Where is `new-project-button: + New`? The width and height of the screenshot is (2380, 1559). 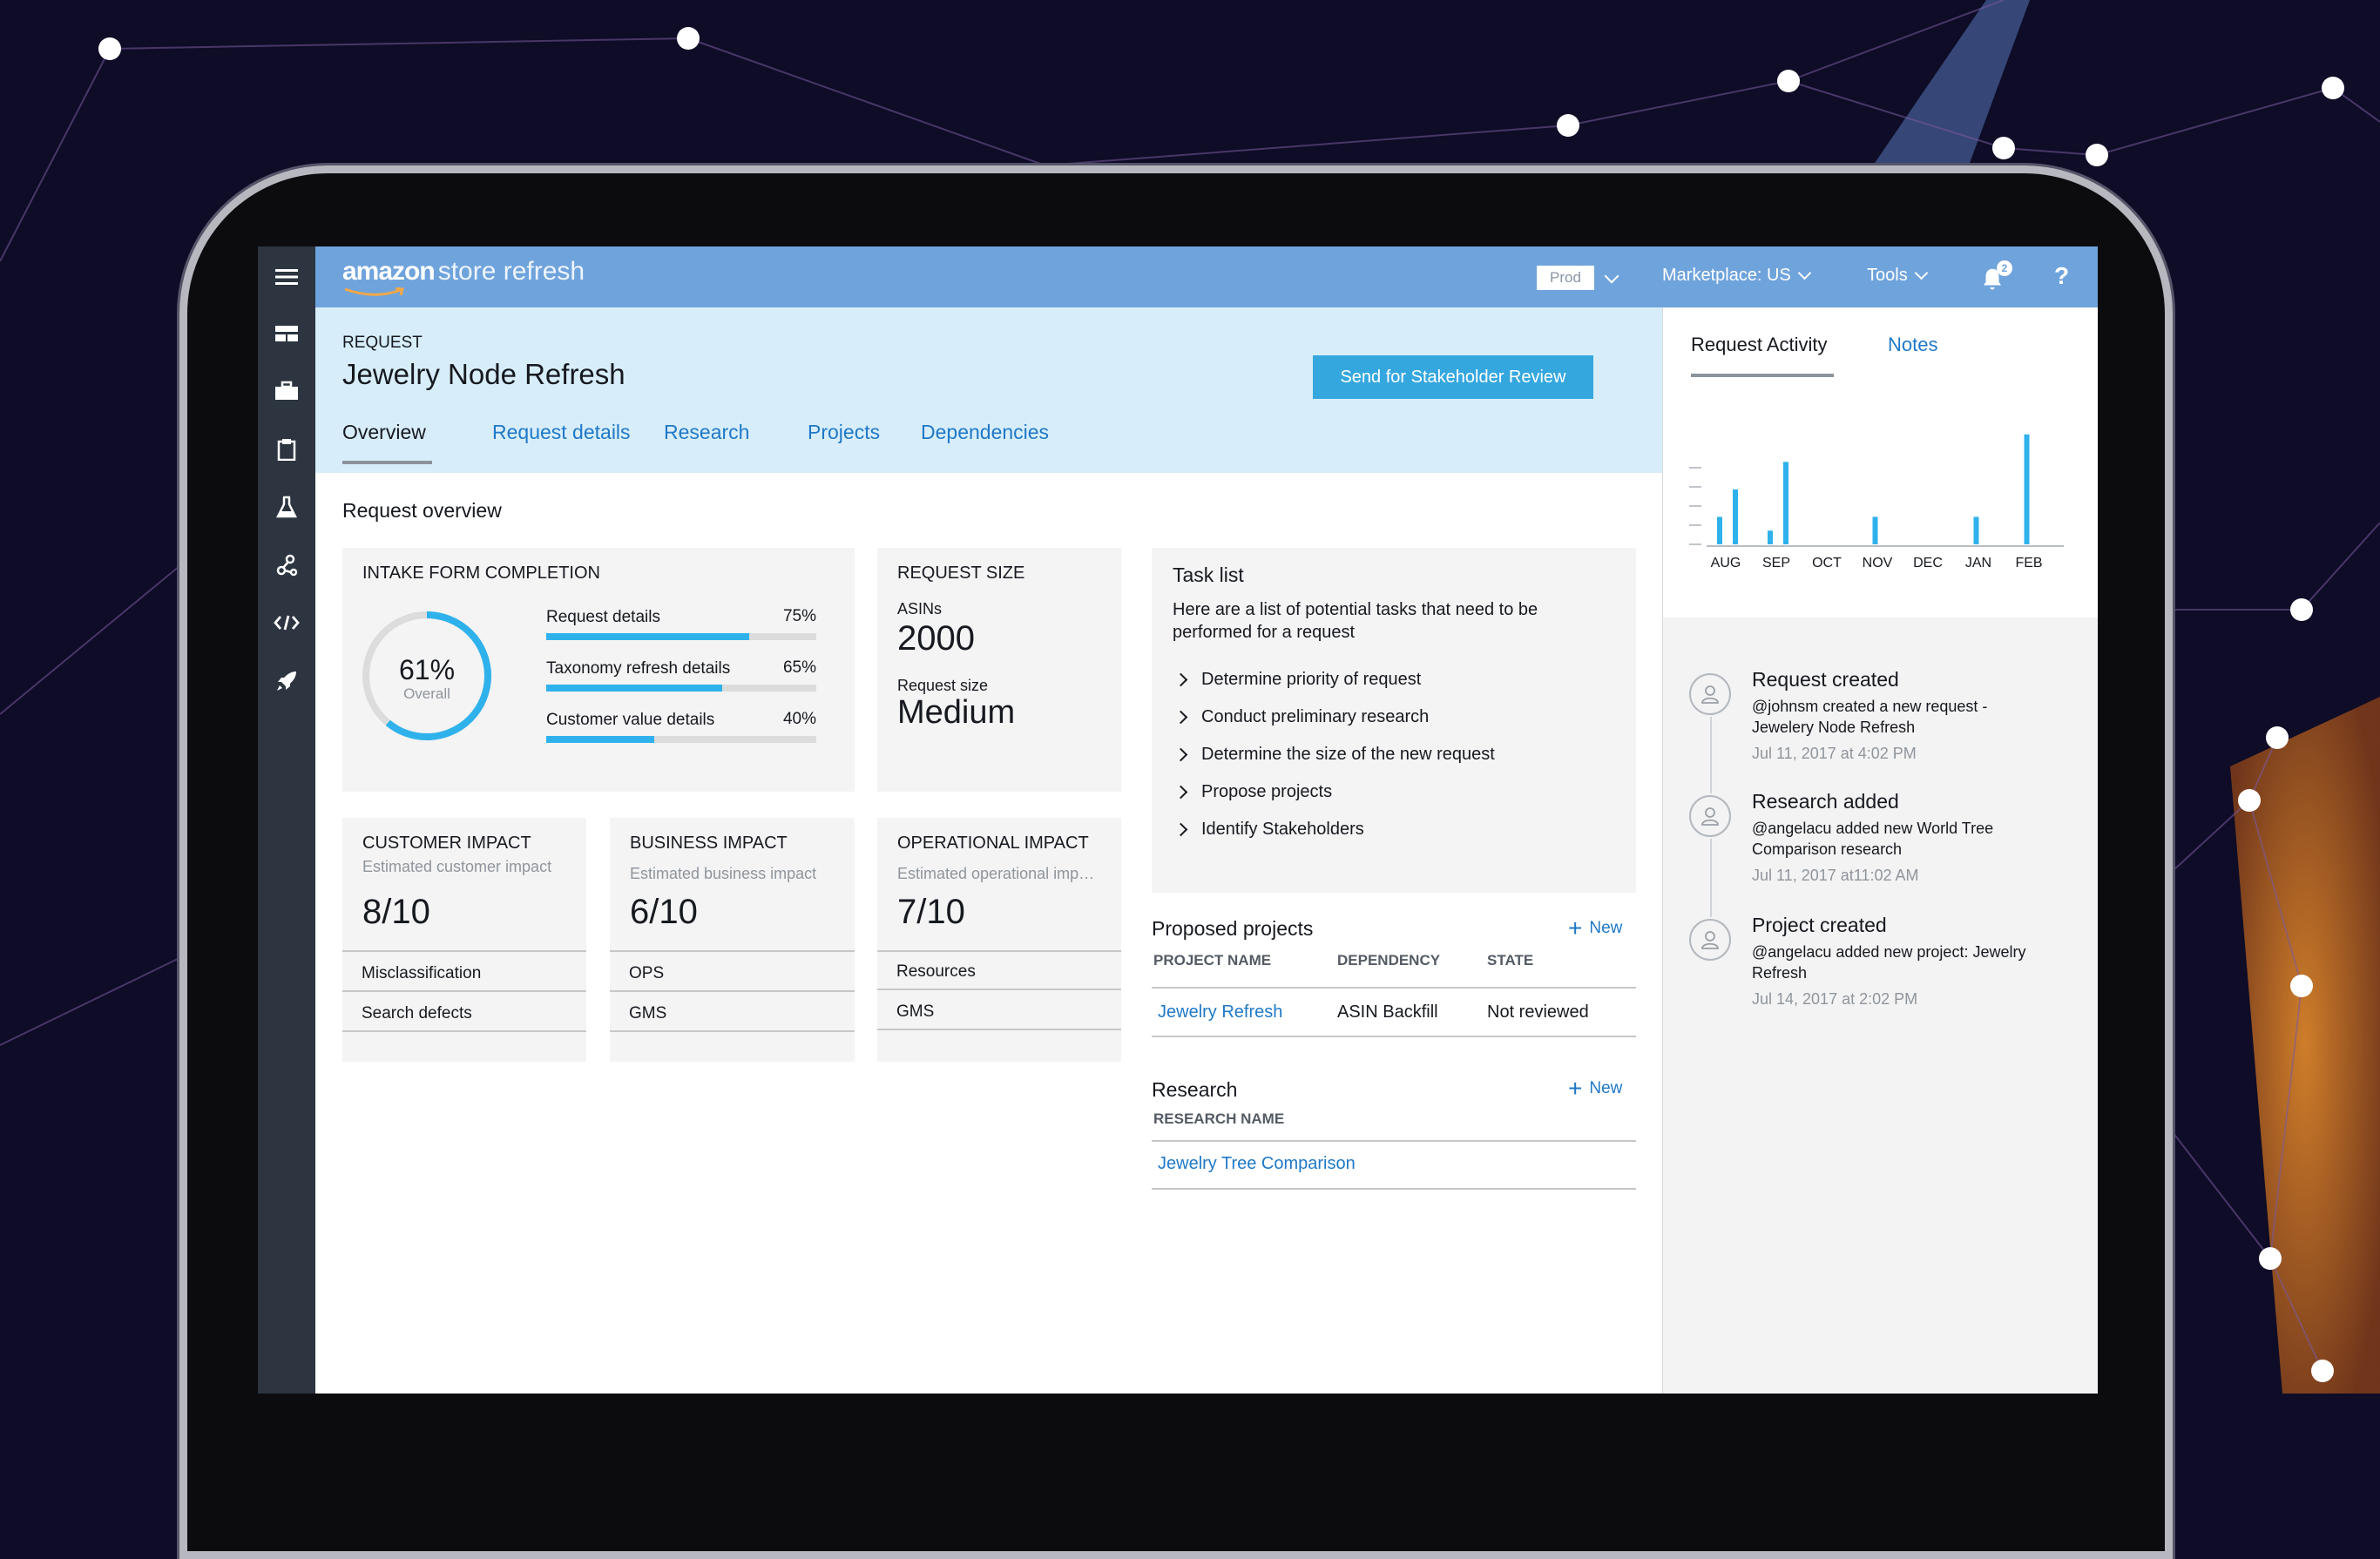 new-project-button: + New is located at coordinates (1595, 927).